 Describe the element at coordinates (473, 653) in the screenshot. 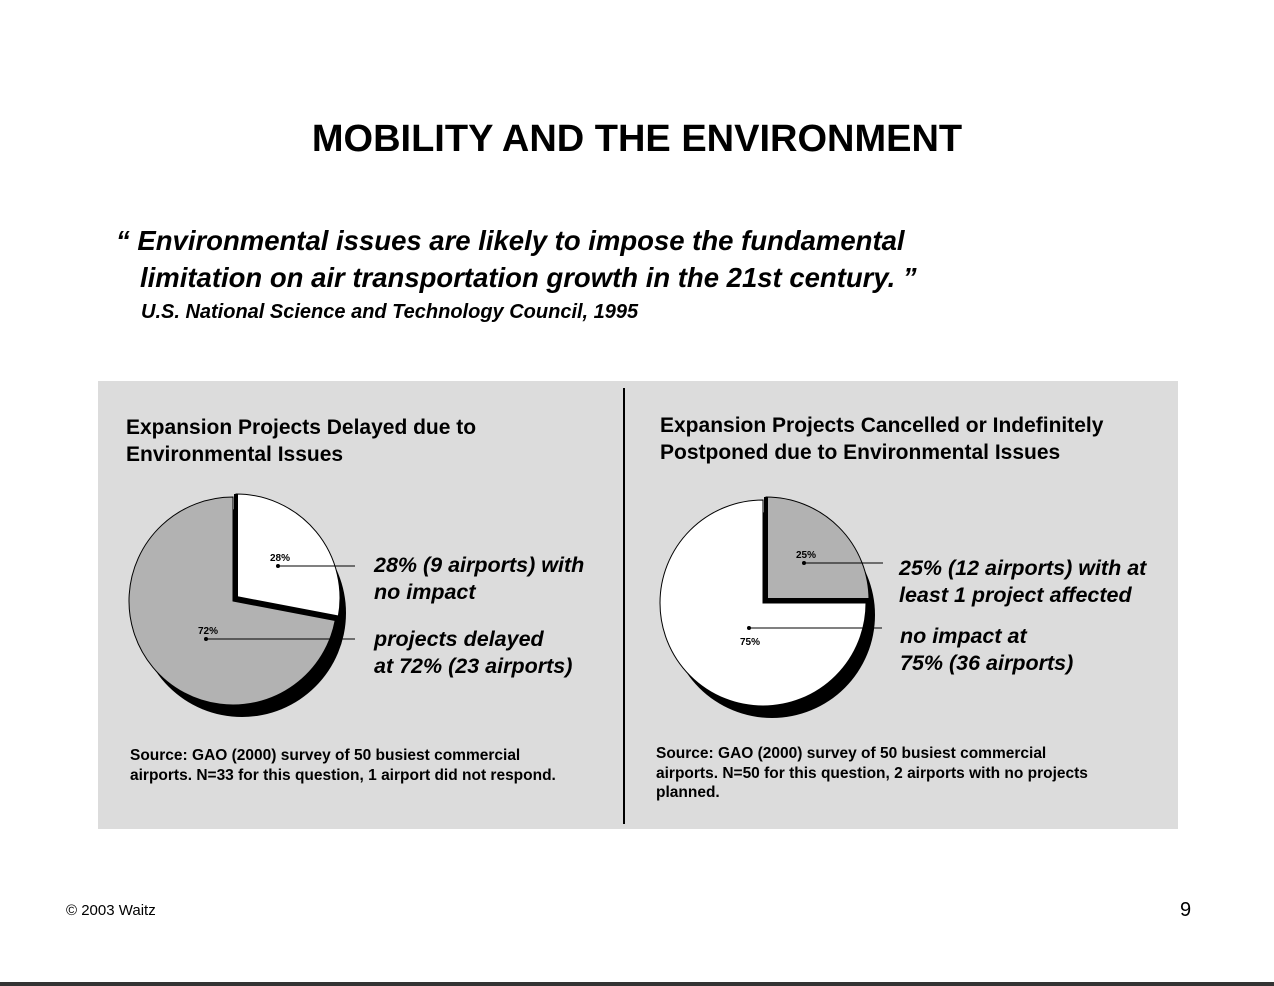

I see `left-label-delayed: projects delayed at 72% (23 airports)` at that location.